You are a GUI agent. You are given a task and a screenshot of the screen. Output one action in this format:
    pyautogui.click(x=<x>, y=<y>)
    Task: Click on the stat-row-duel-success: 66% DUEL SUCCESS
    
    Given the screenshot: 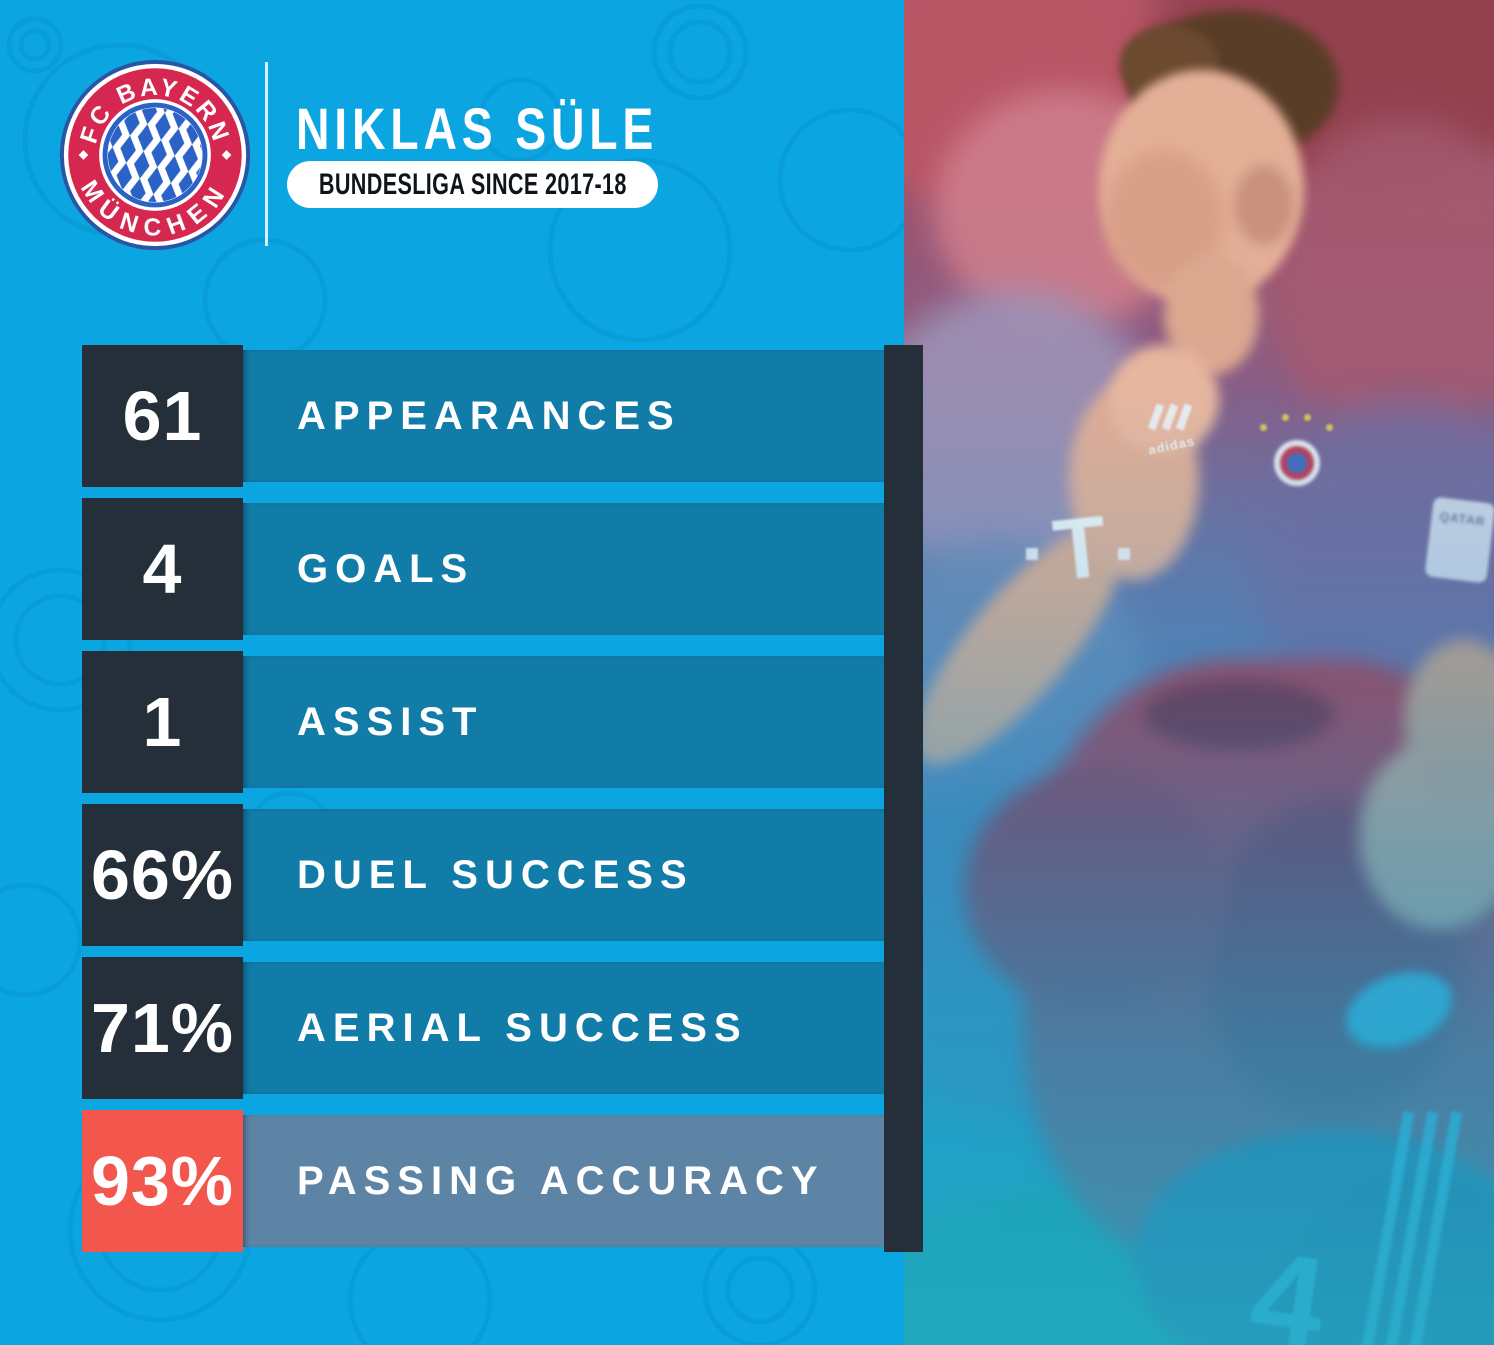 What is the action you would take?
    pyautogui.click(x=461, y=875)
    